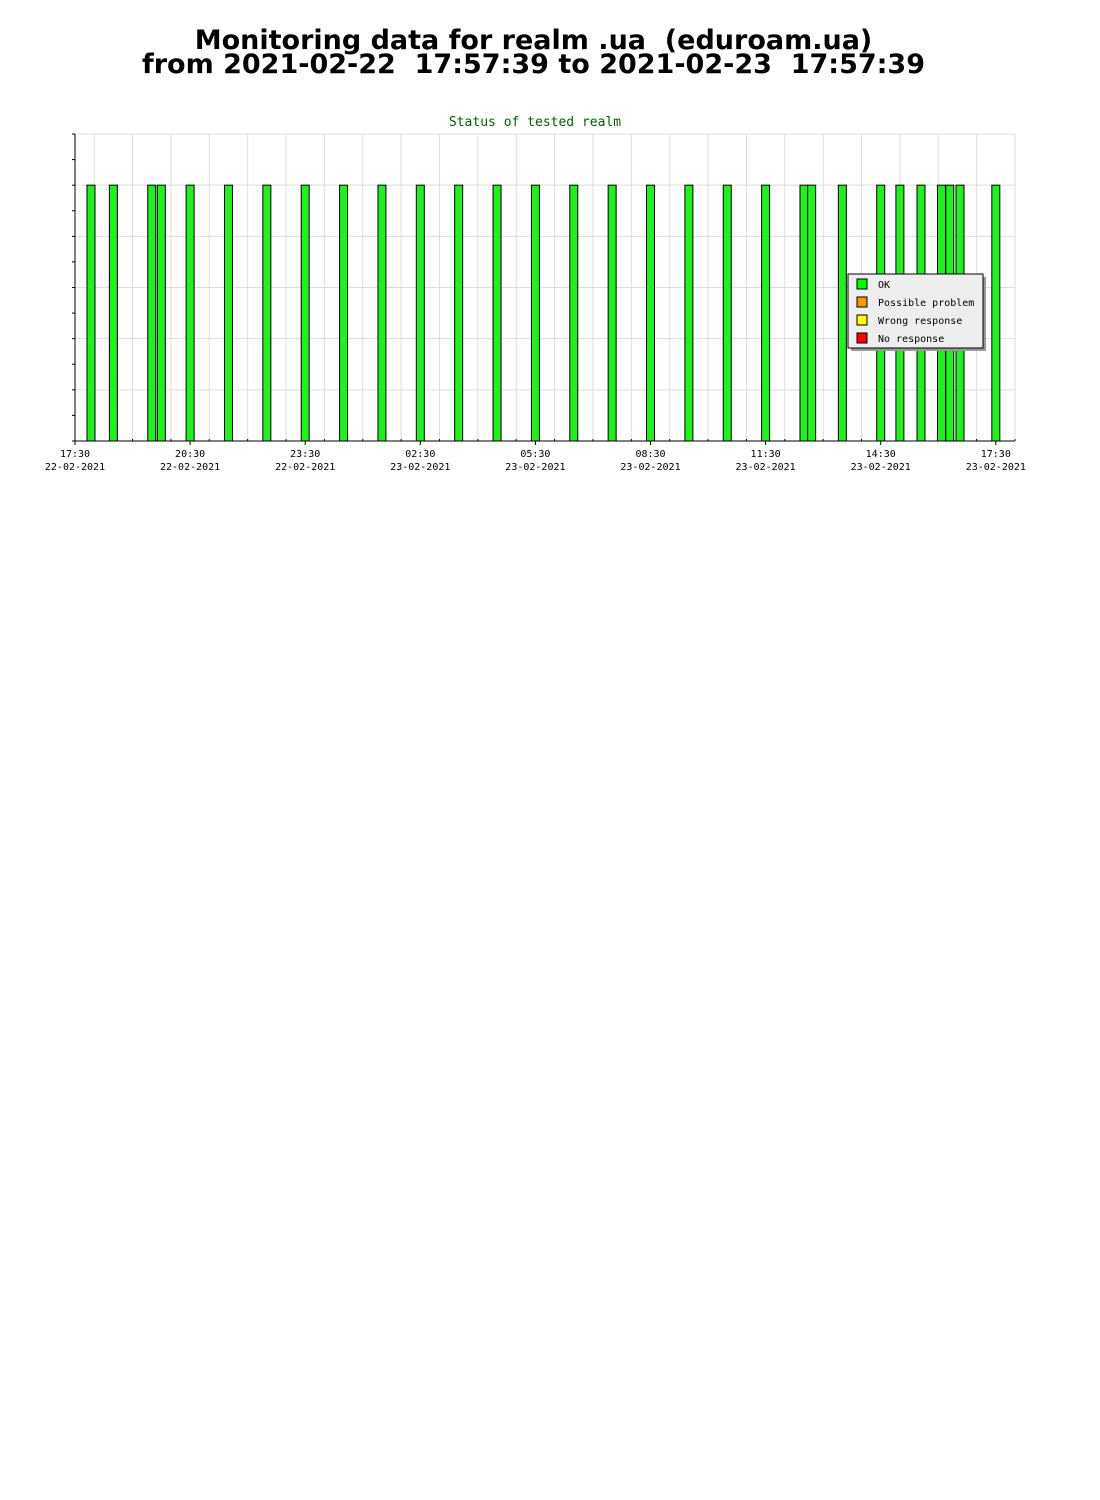  What do you see at coordinates (535, 454) in the screenshot?
I see `x-tick-label-time: 05:30` at bounding box center [535, 454].